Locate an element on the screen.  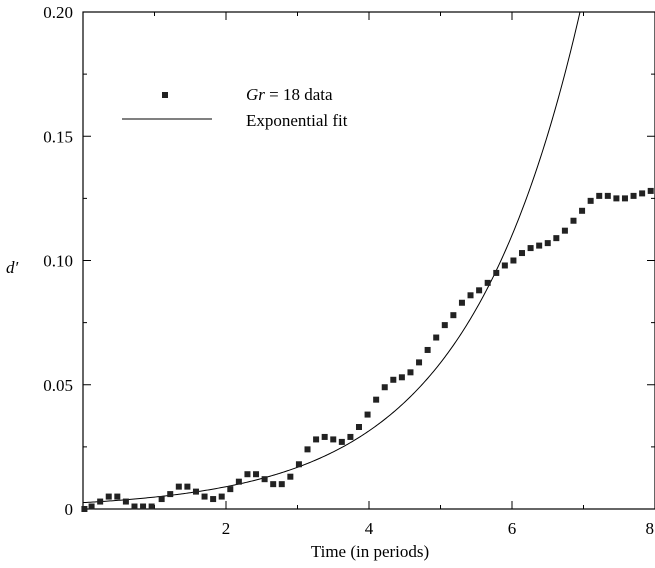
y-tick-label: 0 is located at coordinates (69, 509).